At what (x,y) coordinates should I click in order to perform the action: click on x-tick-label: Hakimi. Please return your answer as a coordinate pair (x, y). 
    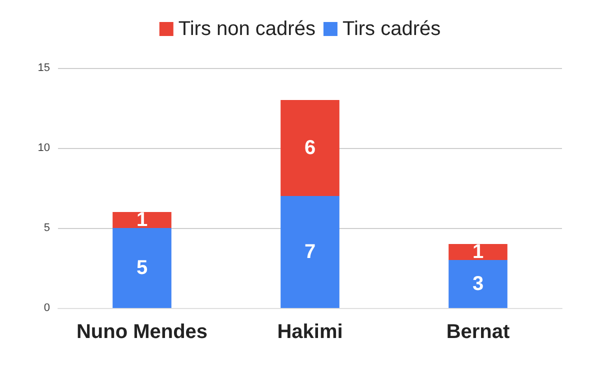
    Looking at the image, I should click on (310, 332).